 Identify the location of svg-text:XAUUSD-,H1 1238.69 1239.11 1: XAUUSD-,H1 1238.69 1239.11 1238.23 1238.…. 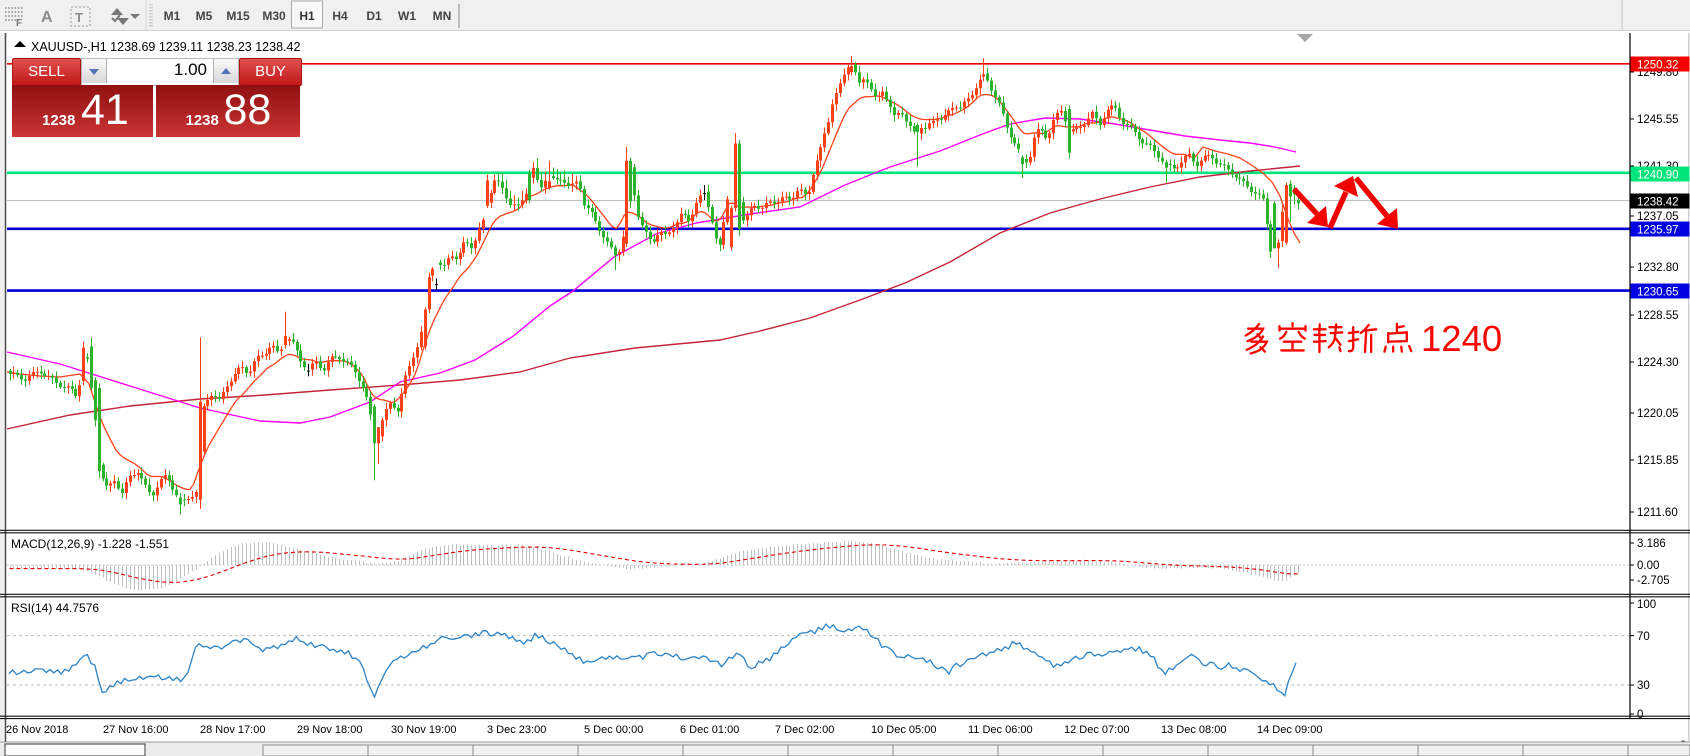
(165, 47).